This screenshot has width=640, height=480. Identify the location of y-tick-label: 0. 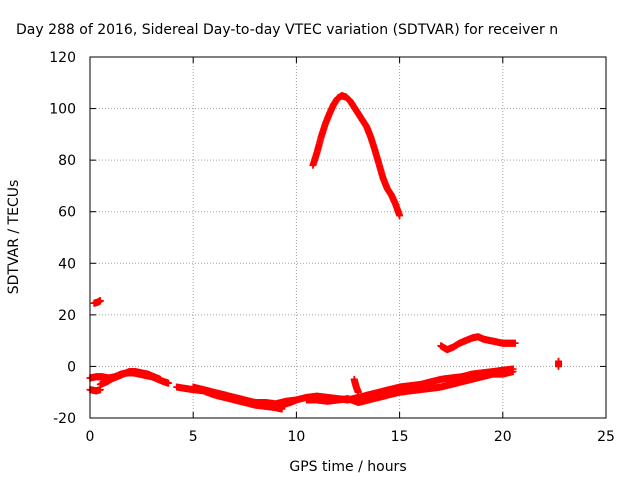
(71, 367).